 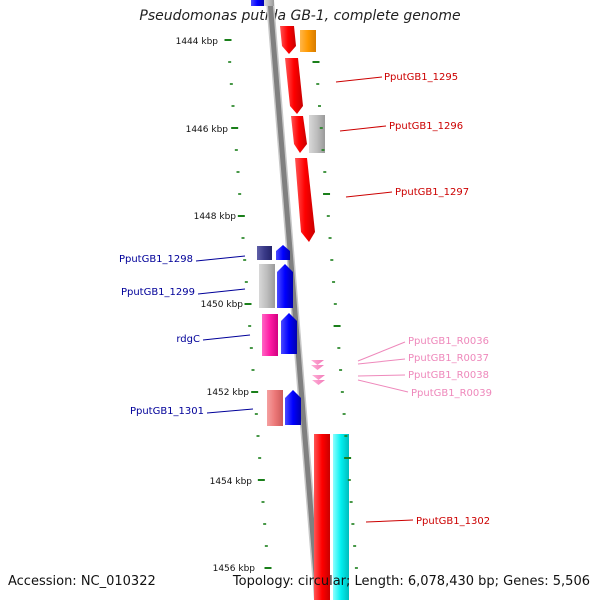 What do you see at coordinates (197, 42) in the screenshot?
I see `scale-label: 1444 kbp` at bounding box center [197, 42].